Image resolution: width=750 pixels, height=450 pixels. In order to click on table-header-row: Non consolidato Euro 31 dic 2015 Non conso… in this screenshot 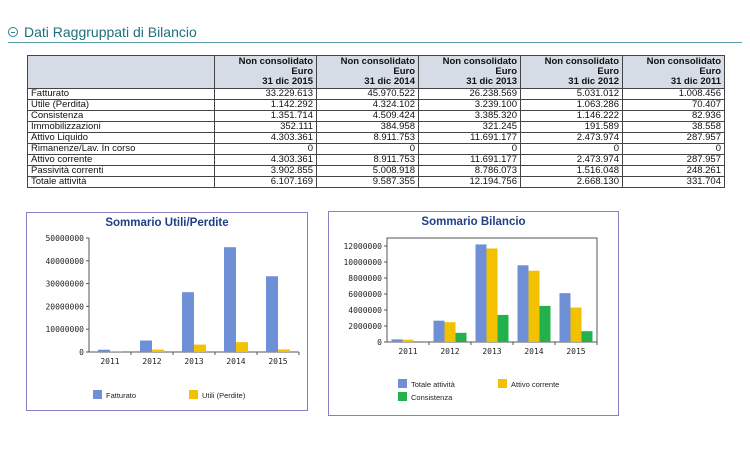, I will do `click(376, 72)`.